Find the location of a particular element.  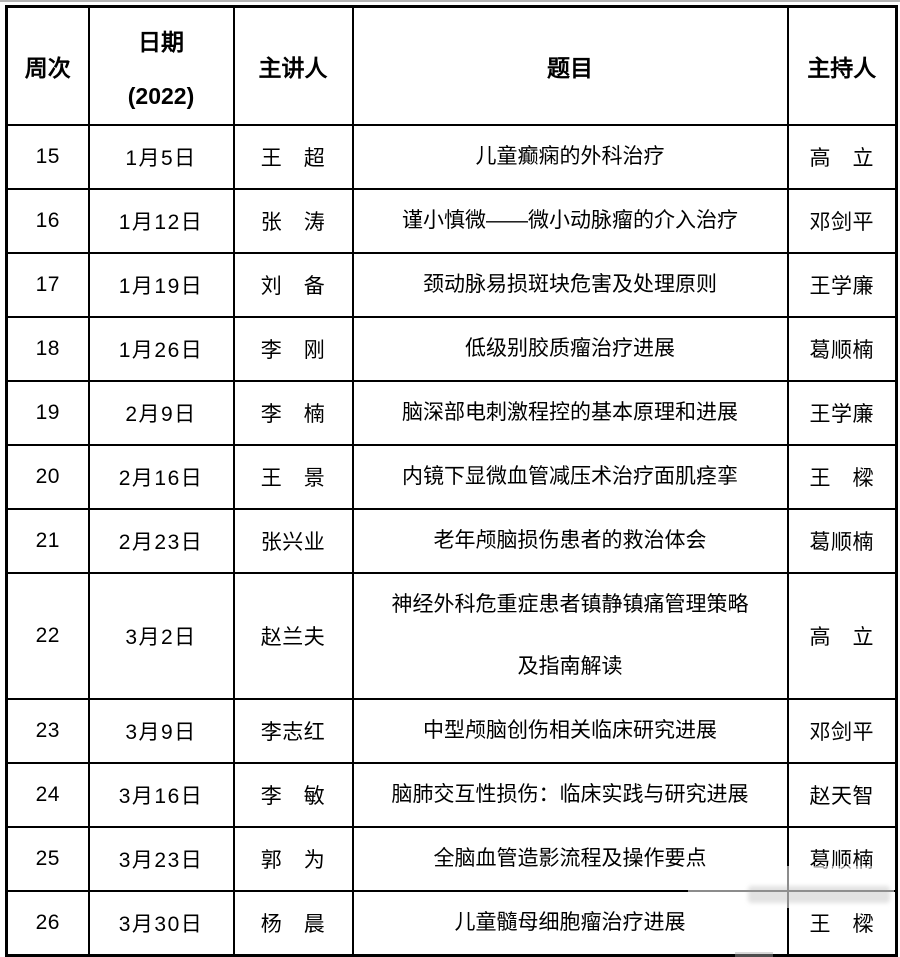

table-row: 26 3月30日杨 晨儿童髓母细胞瘤治疗进展王 樑 is located at coordinates (451, 923).